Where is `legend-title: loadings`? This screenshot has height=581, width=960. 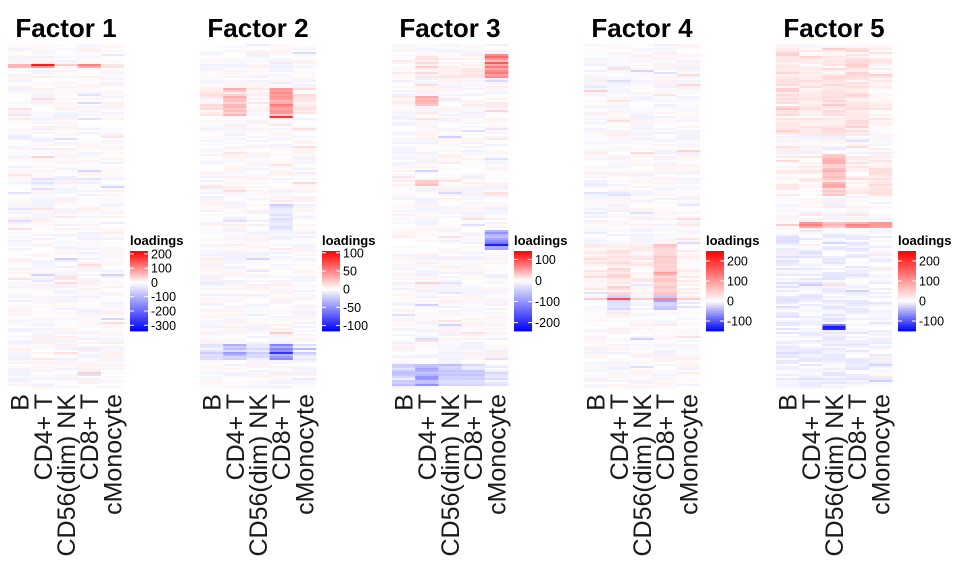 legend-title: loadings is located at coordinates (540, 240).